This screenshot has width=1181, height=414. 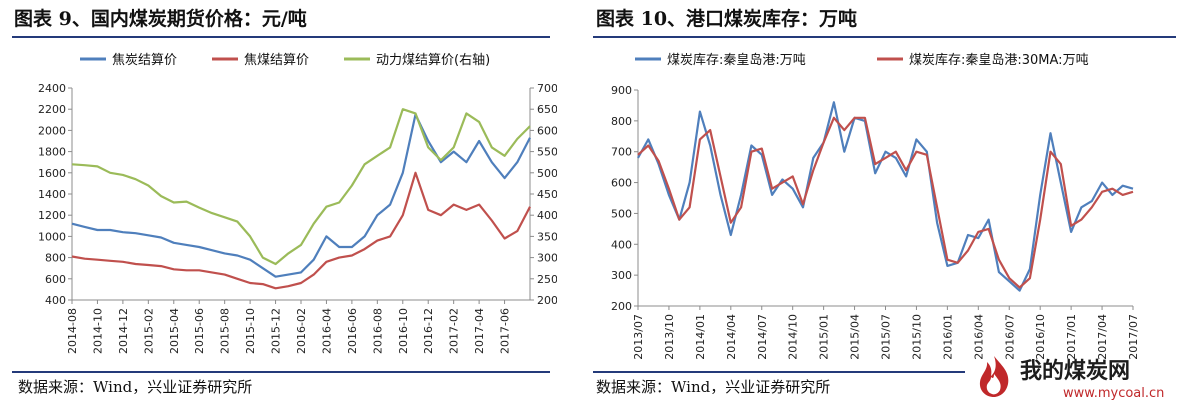 I want to click on x-tick-label: 2016-02, so click(x=301, y=331).